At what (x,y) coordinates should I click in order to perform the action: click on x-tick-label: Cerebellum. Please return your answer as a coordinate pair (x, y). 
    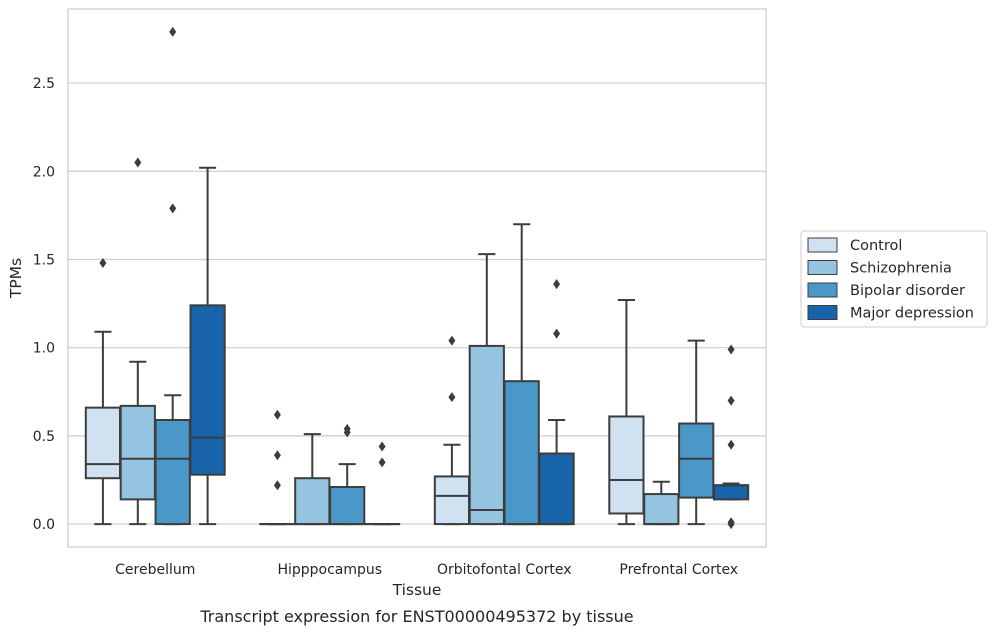
    Looking at the image, I should click on (155, 570).